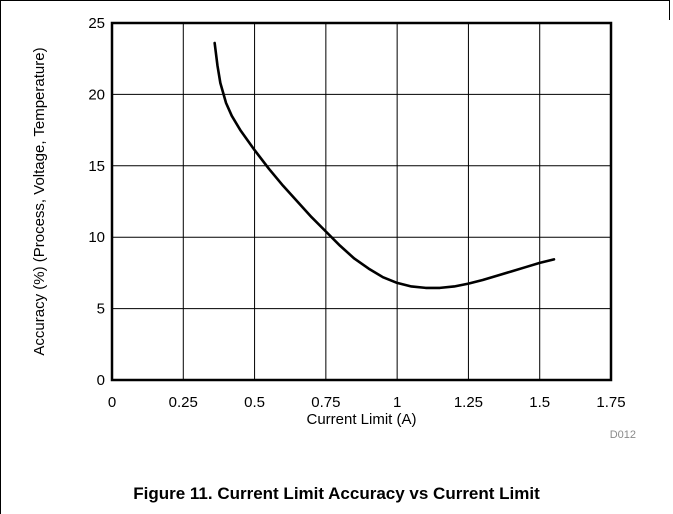 Image resolution: width=673 pixels, height=514 pixels. I want to click on x-tick-label: 0.25, so click(183, 402).